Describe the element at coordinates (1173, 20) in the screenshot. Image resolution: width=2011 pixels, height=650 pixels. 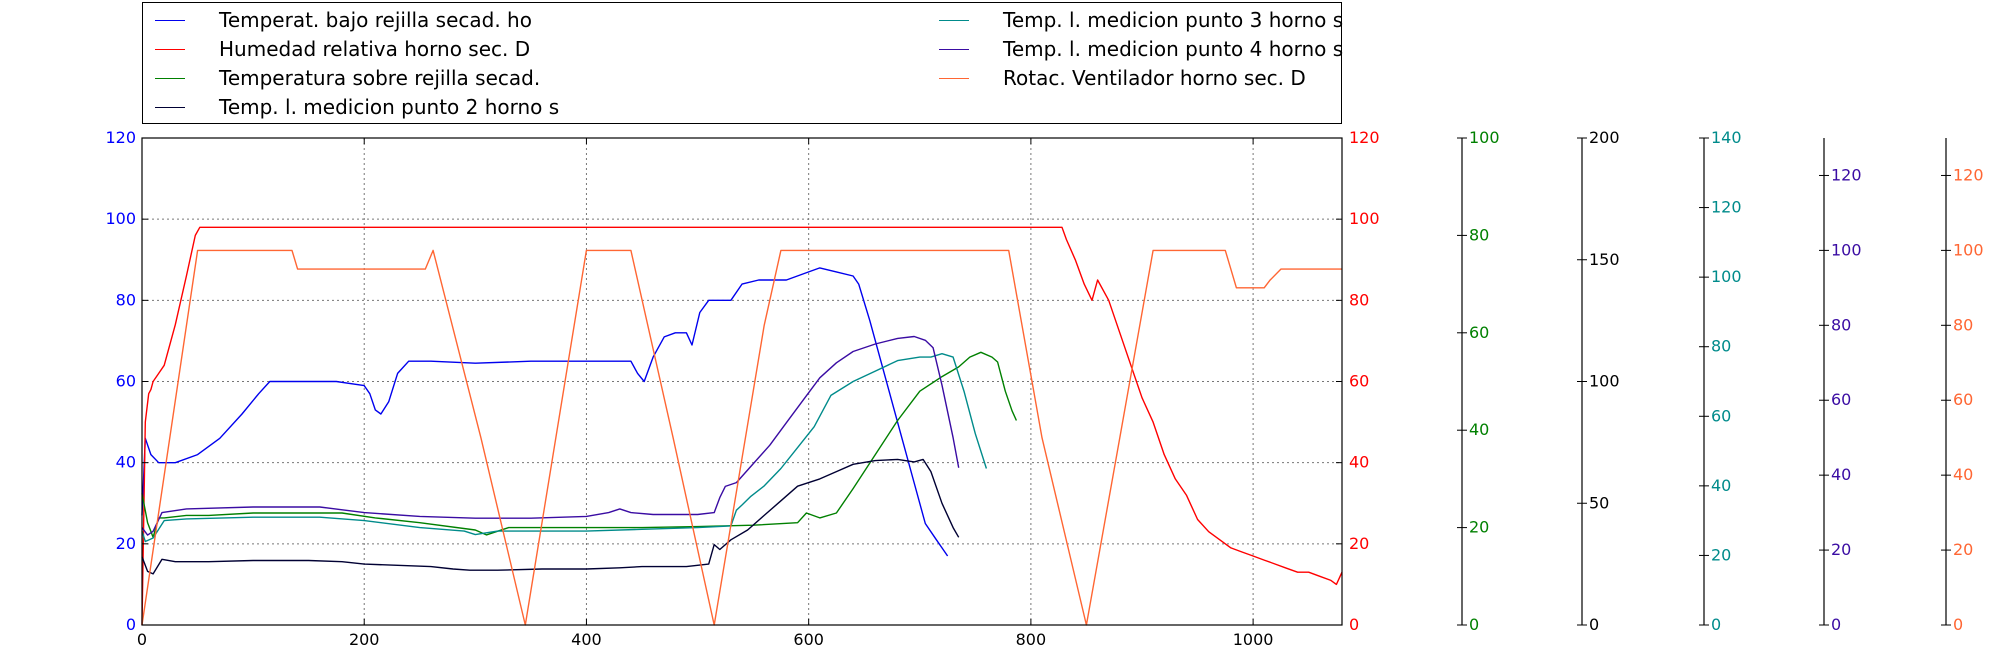
I see `legend-label: Temp. l. medicion punto 3 horno s` at that location.